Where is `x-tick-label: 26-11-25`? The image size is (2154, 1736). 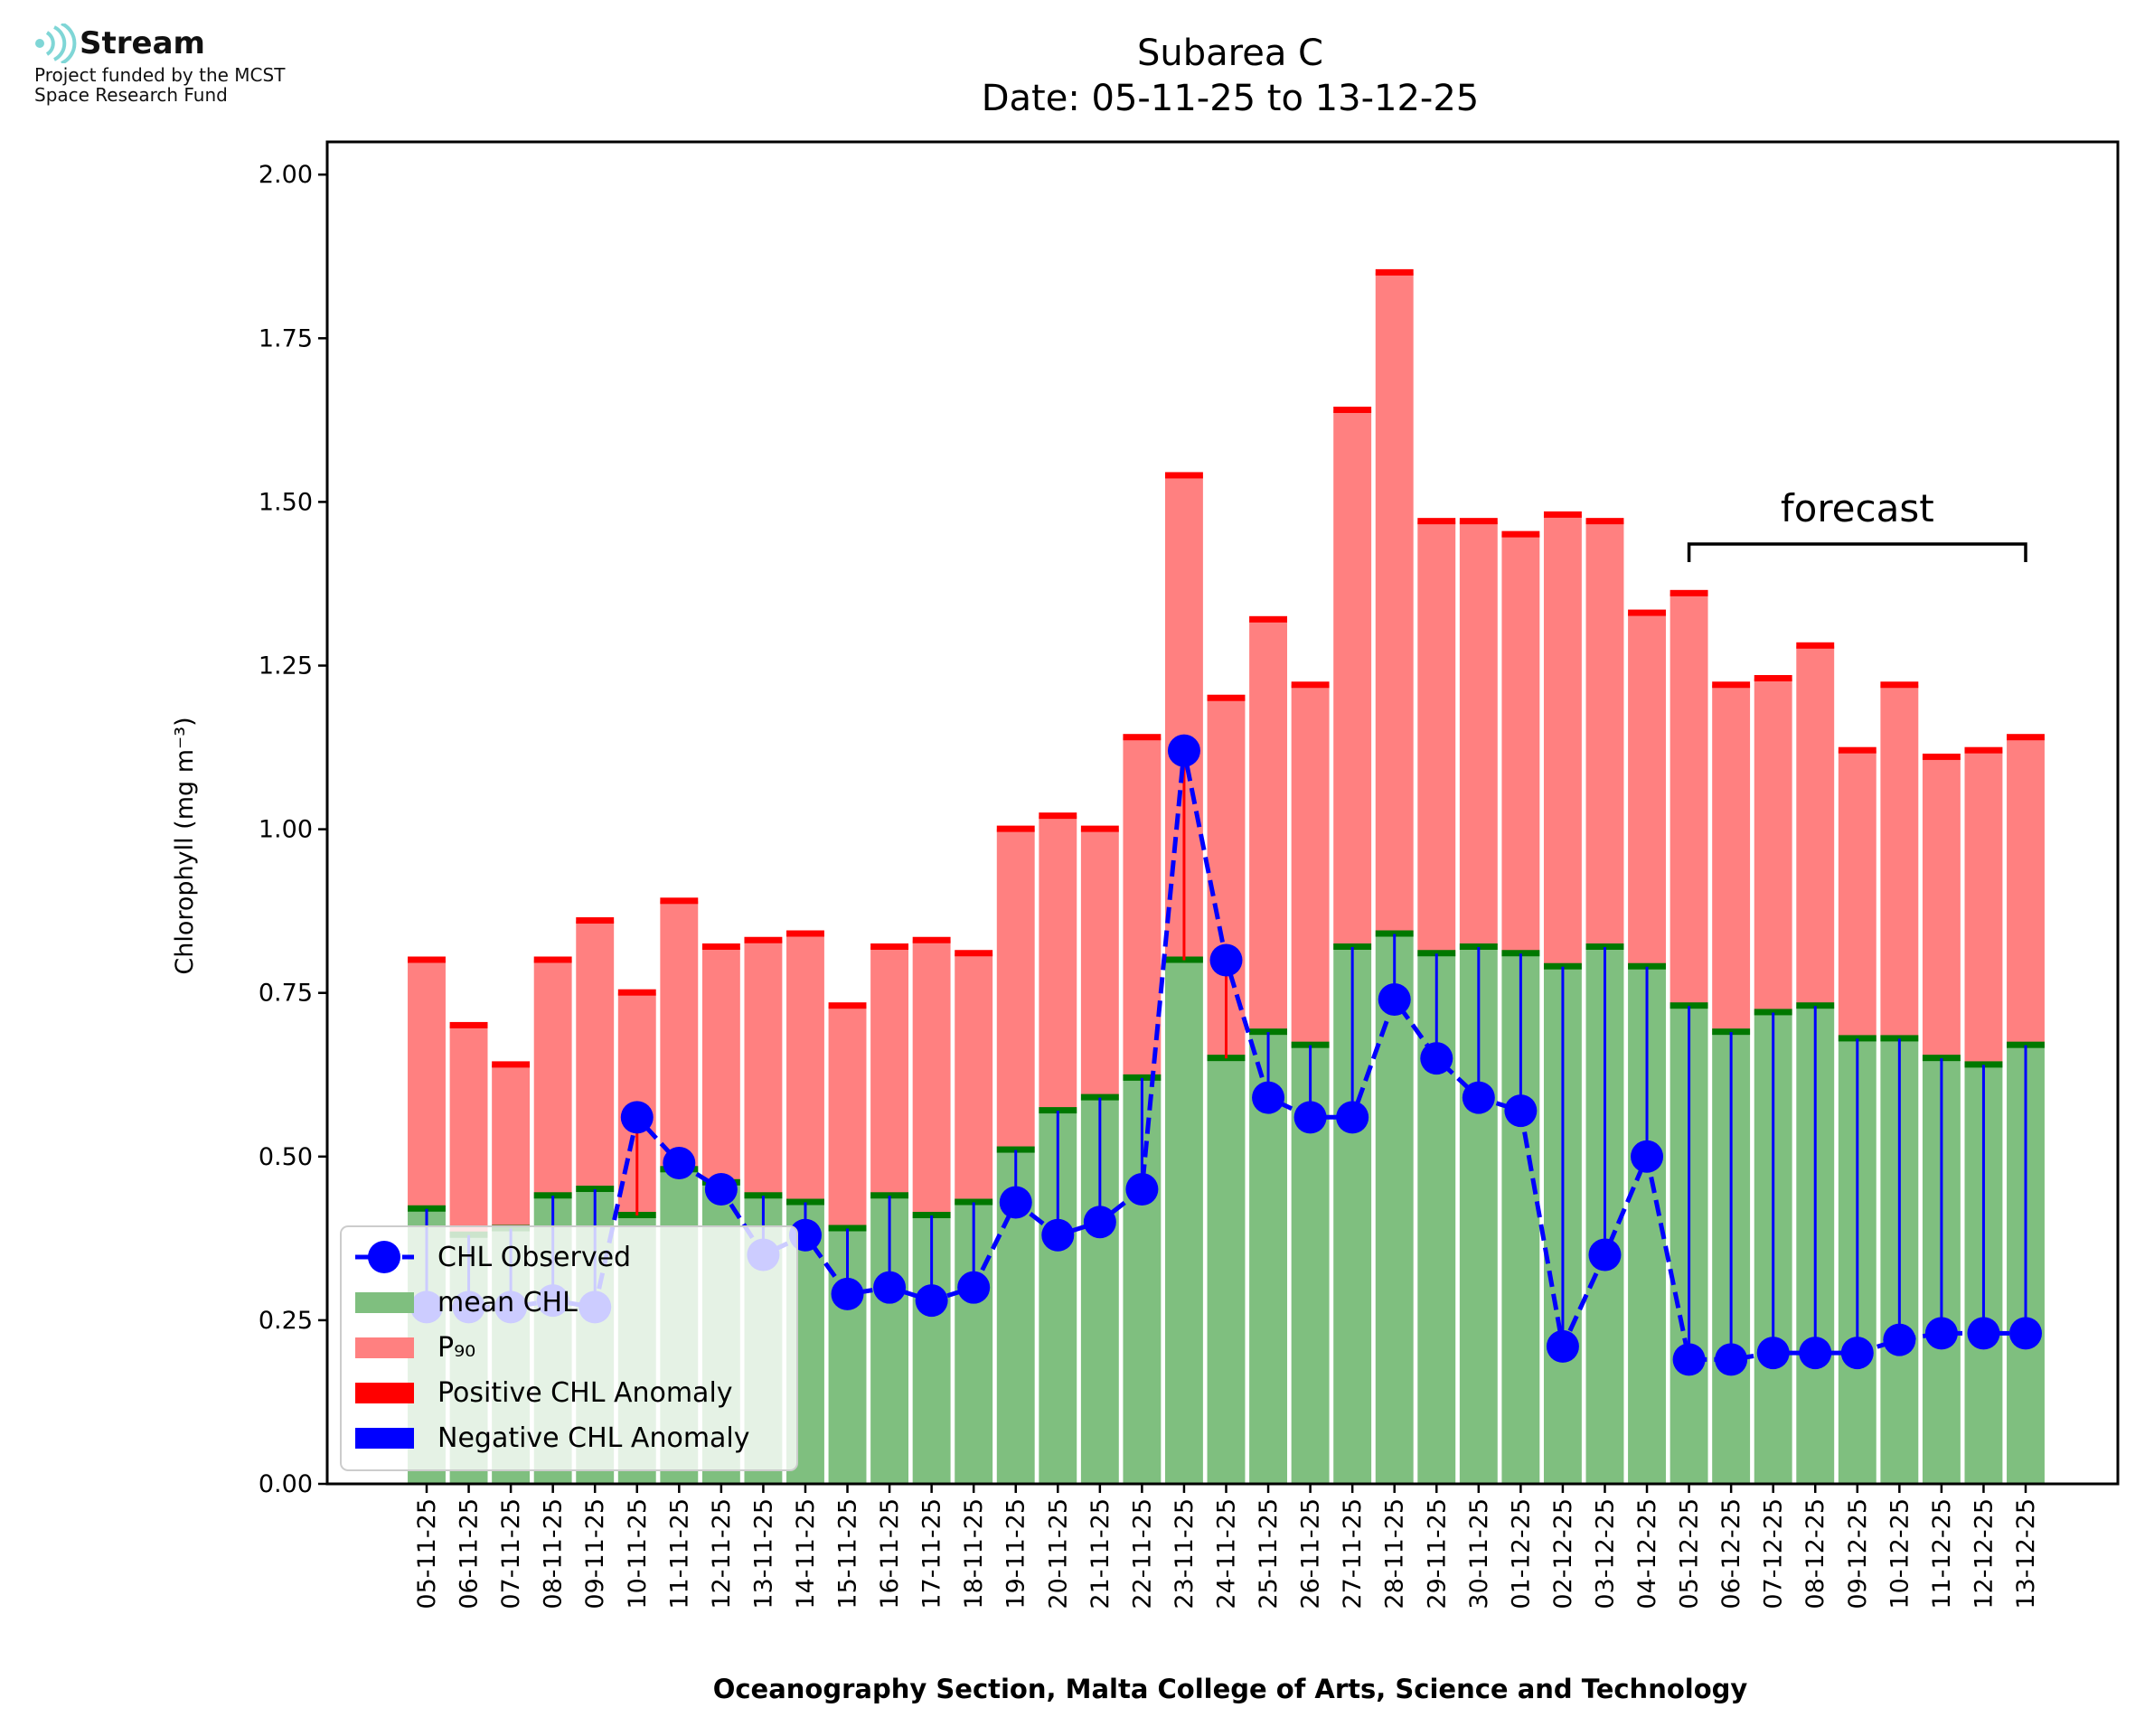 x-tick-label: 26-11-25 is located at coordinates (1311, 1554).